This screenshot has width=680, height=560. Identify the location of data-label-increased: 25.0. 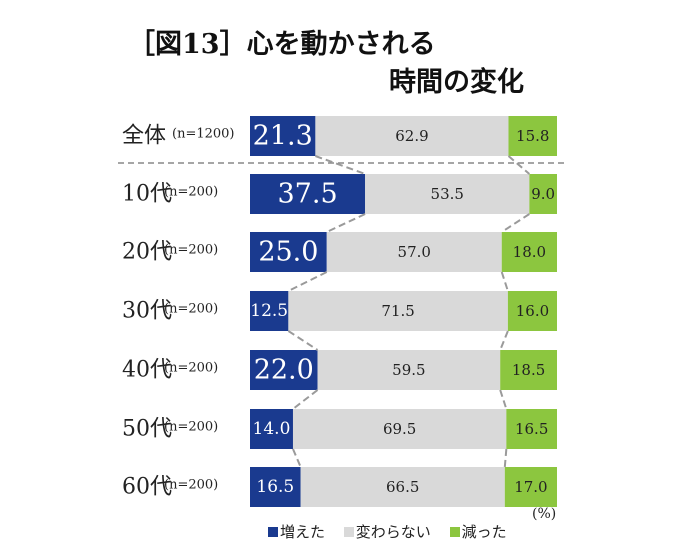
(288, 252).